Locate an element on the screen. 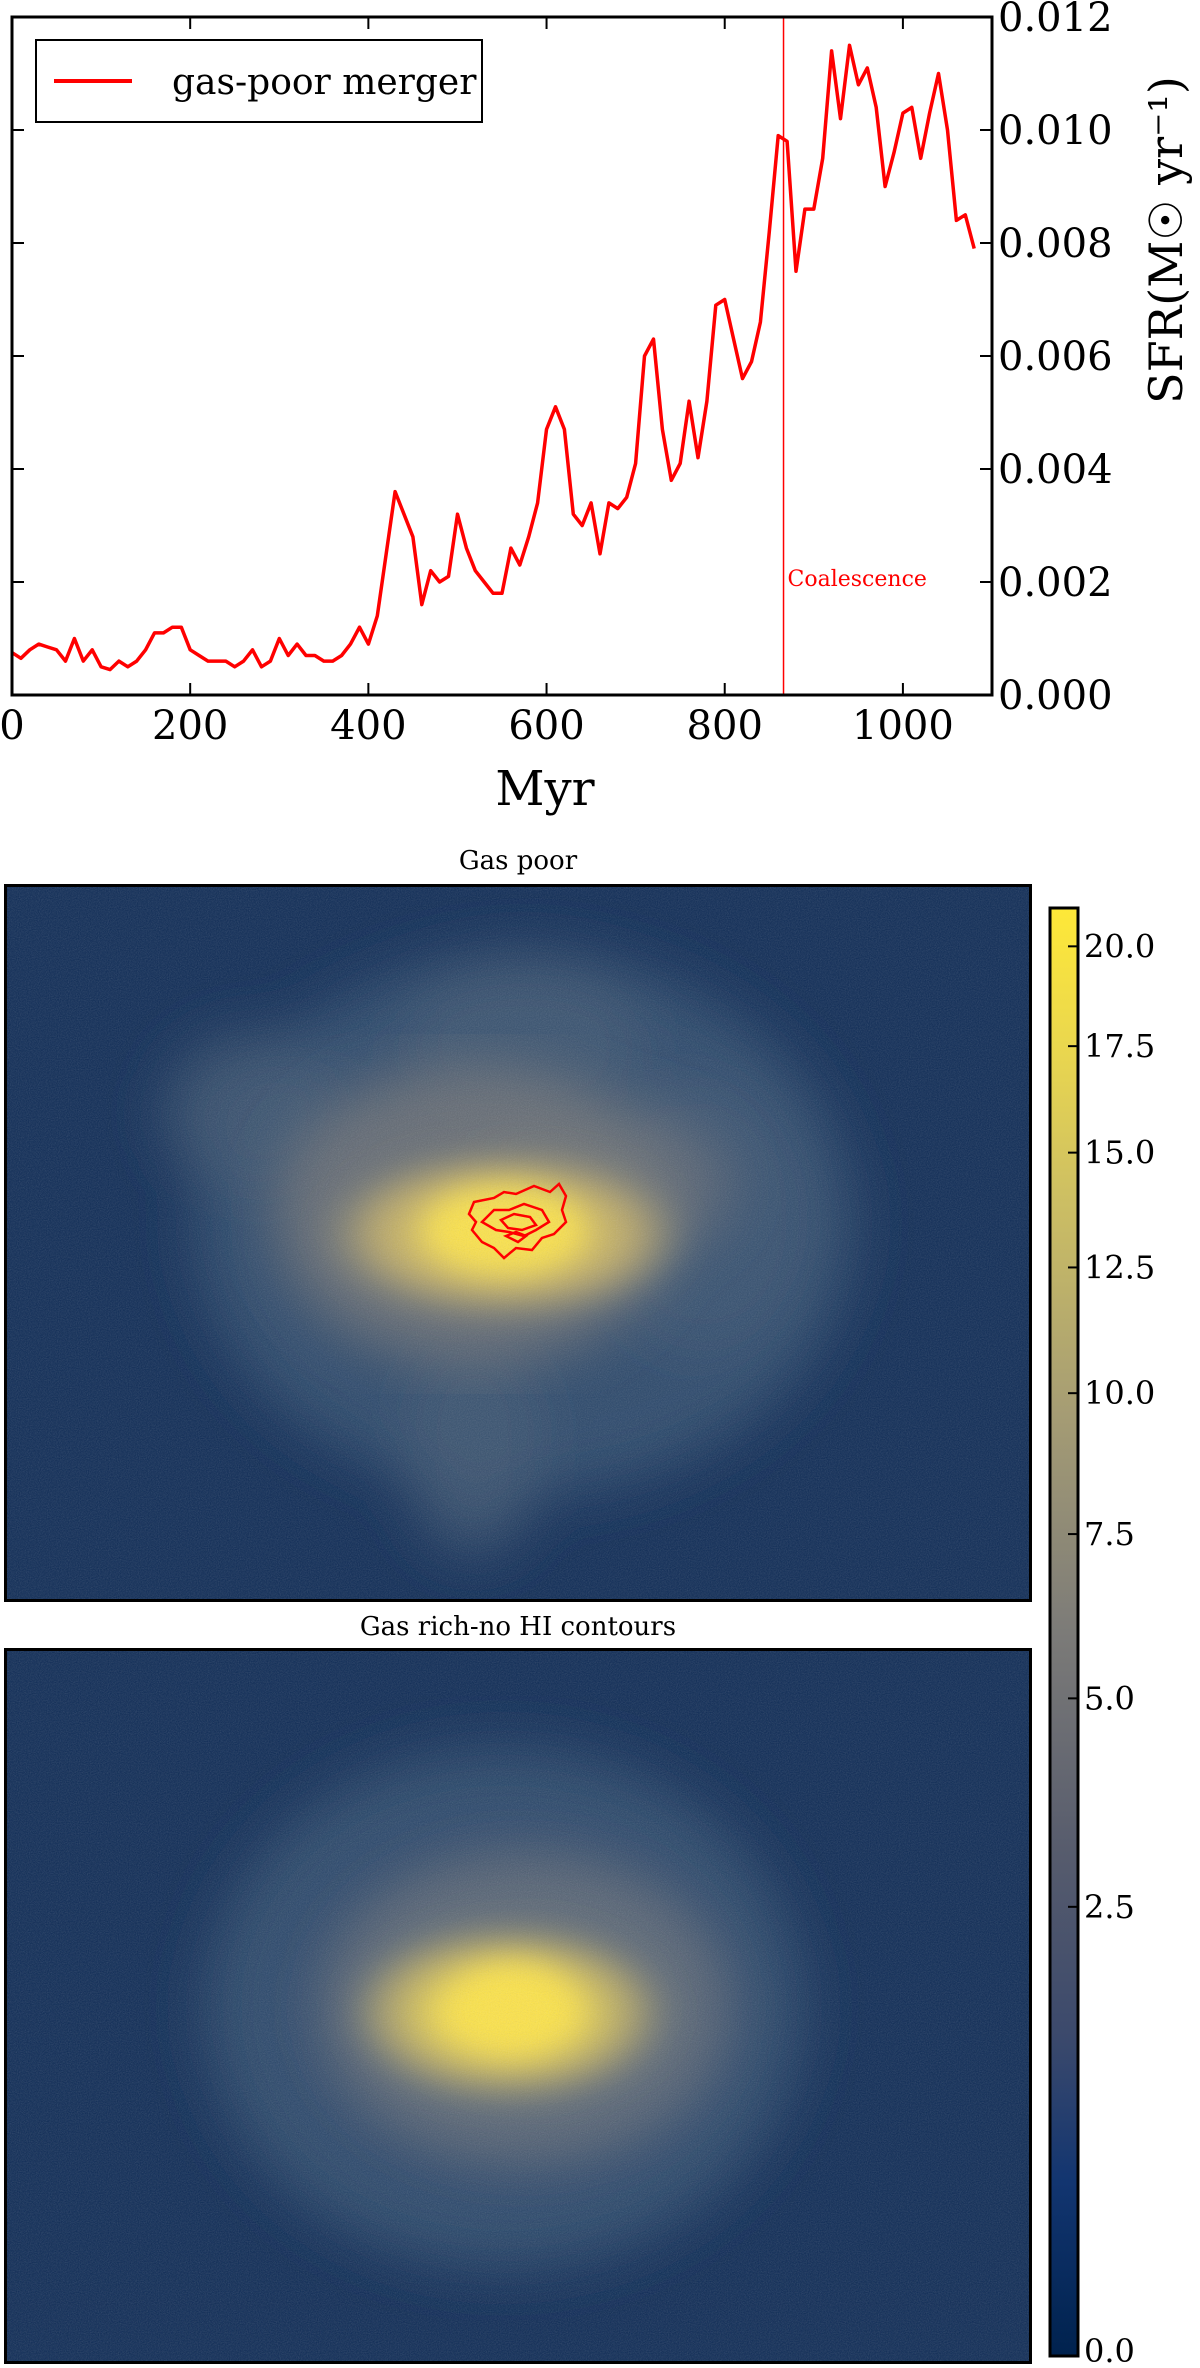 Image resolution: width=1200 pixels, height=2368 pixels. y-tick-label: 0.006 is located at coordinates (1055, 357).